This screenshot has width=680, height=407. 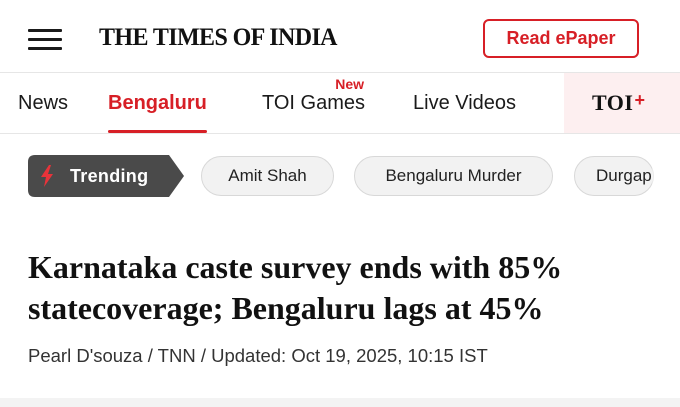 What do you see at coordinates (639, 99) in the screenshot?
I see `plus-icon: +` at bounding box center [639, 99].